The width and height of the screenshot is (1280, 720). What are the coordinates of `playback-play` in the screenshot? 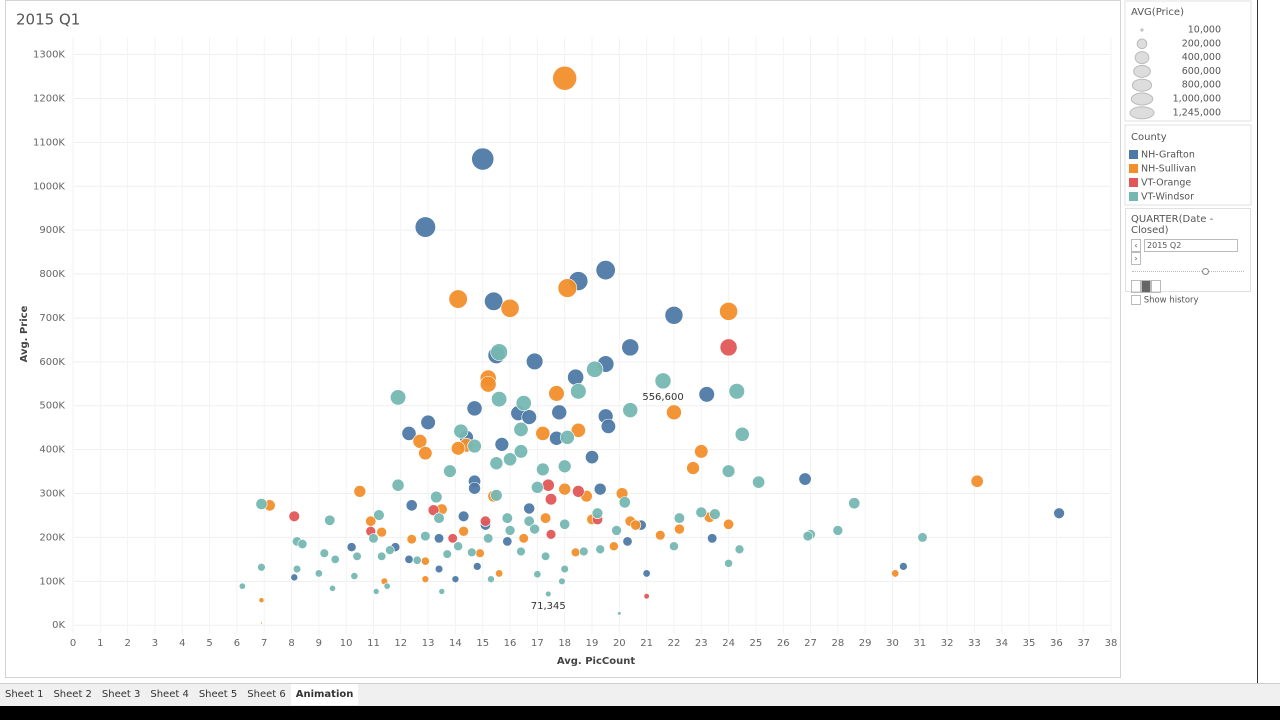 It's located at (1156, 286).